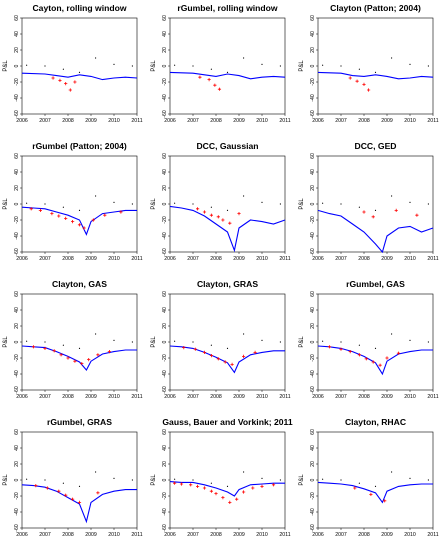 This screenshot has width=444, height=550. What do you see at coordinates (227, 359) in the screenshot?
I see `var-line` at bounding box center [227, 359].